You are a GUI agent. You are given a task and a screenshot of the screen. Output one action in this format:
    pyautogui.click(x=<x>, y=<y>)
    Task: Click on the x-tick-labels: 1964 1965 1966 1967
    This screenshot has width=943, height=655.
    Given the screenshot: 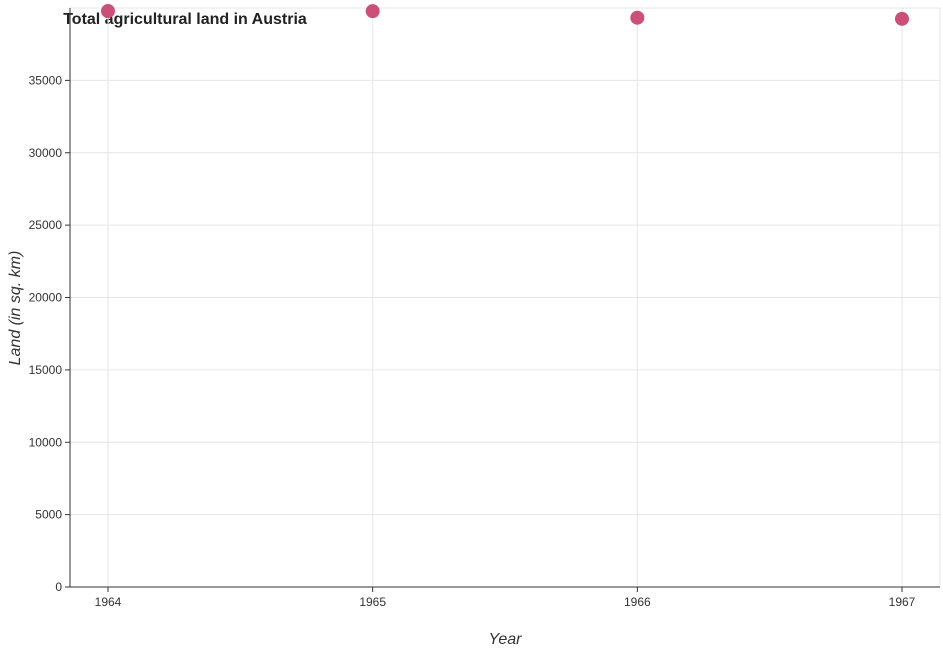 What is the action you would take?
    pyautogui.click(x=505, y=602)
    